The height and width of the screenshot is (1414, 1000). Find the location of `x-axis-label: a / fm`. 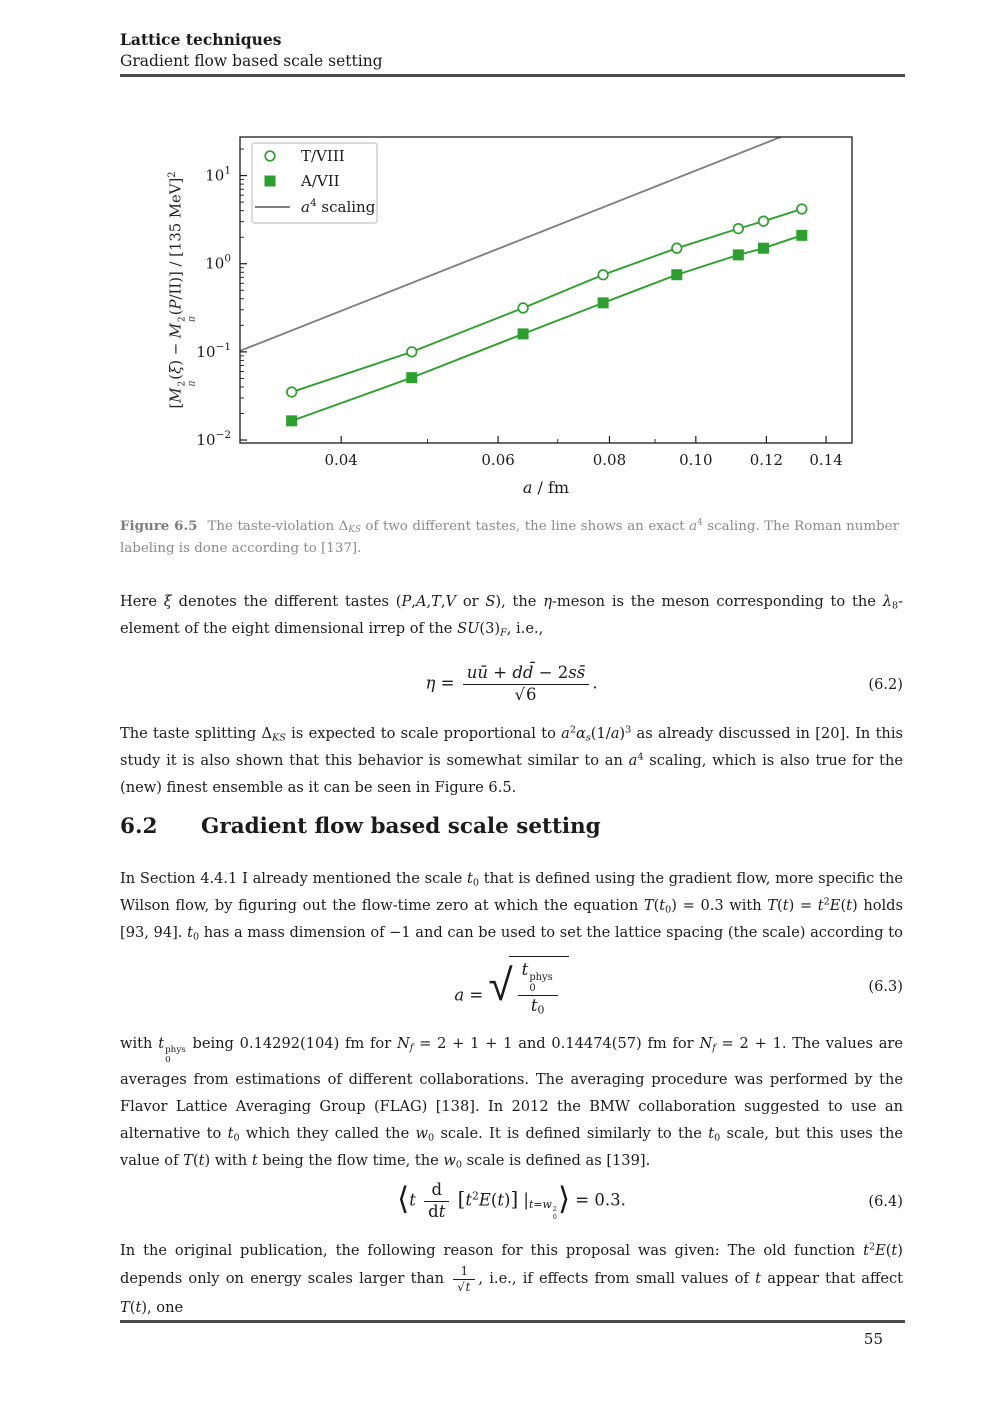

x-axis-label: a / fm is located at coordinates (546, 487).